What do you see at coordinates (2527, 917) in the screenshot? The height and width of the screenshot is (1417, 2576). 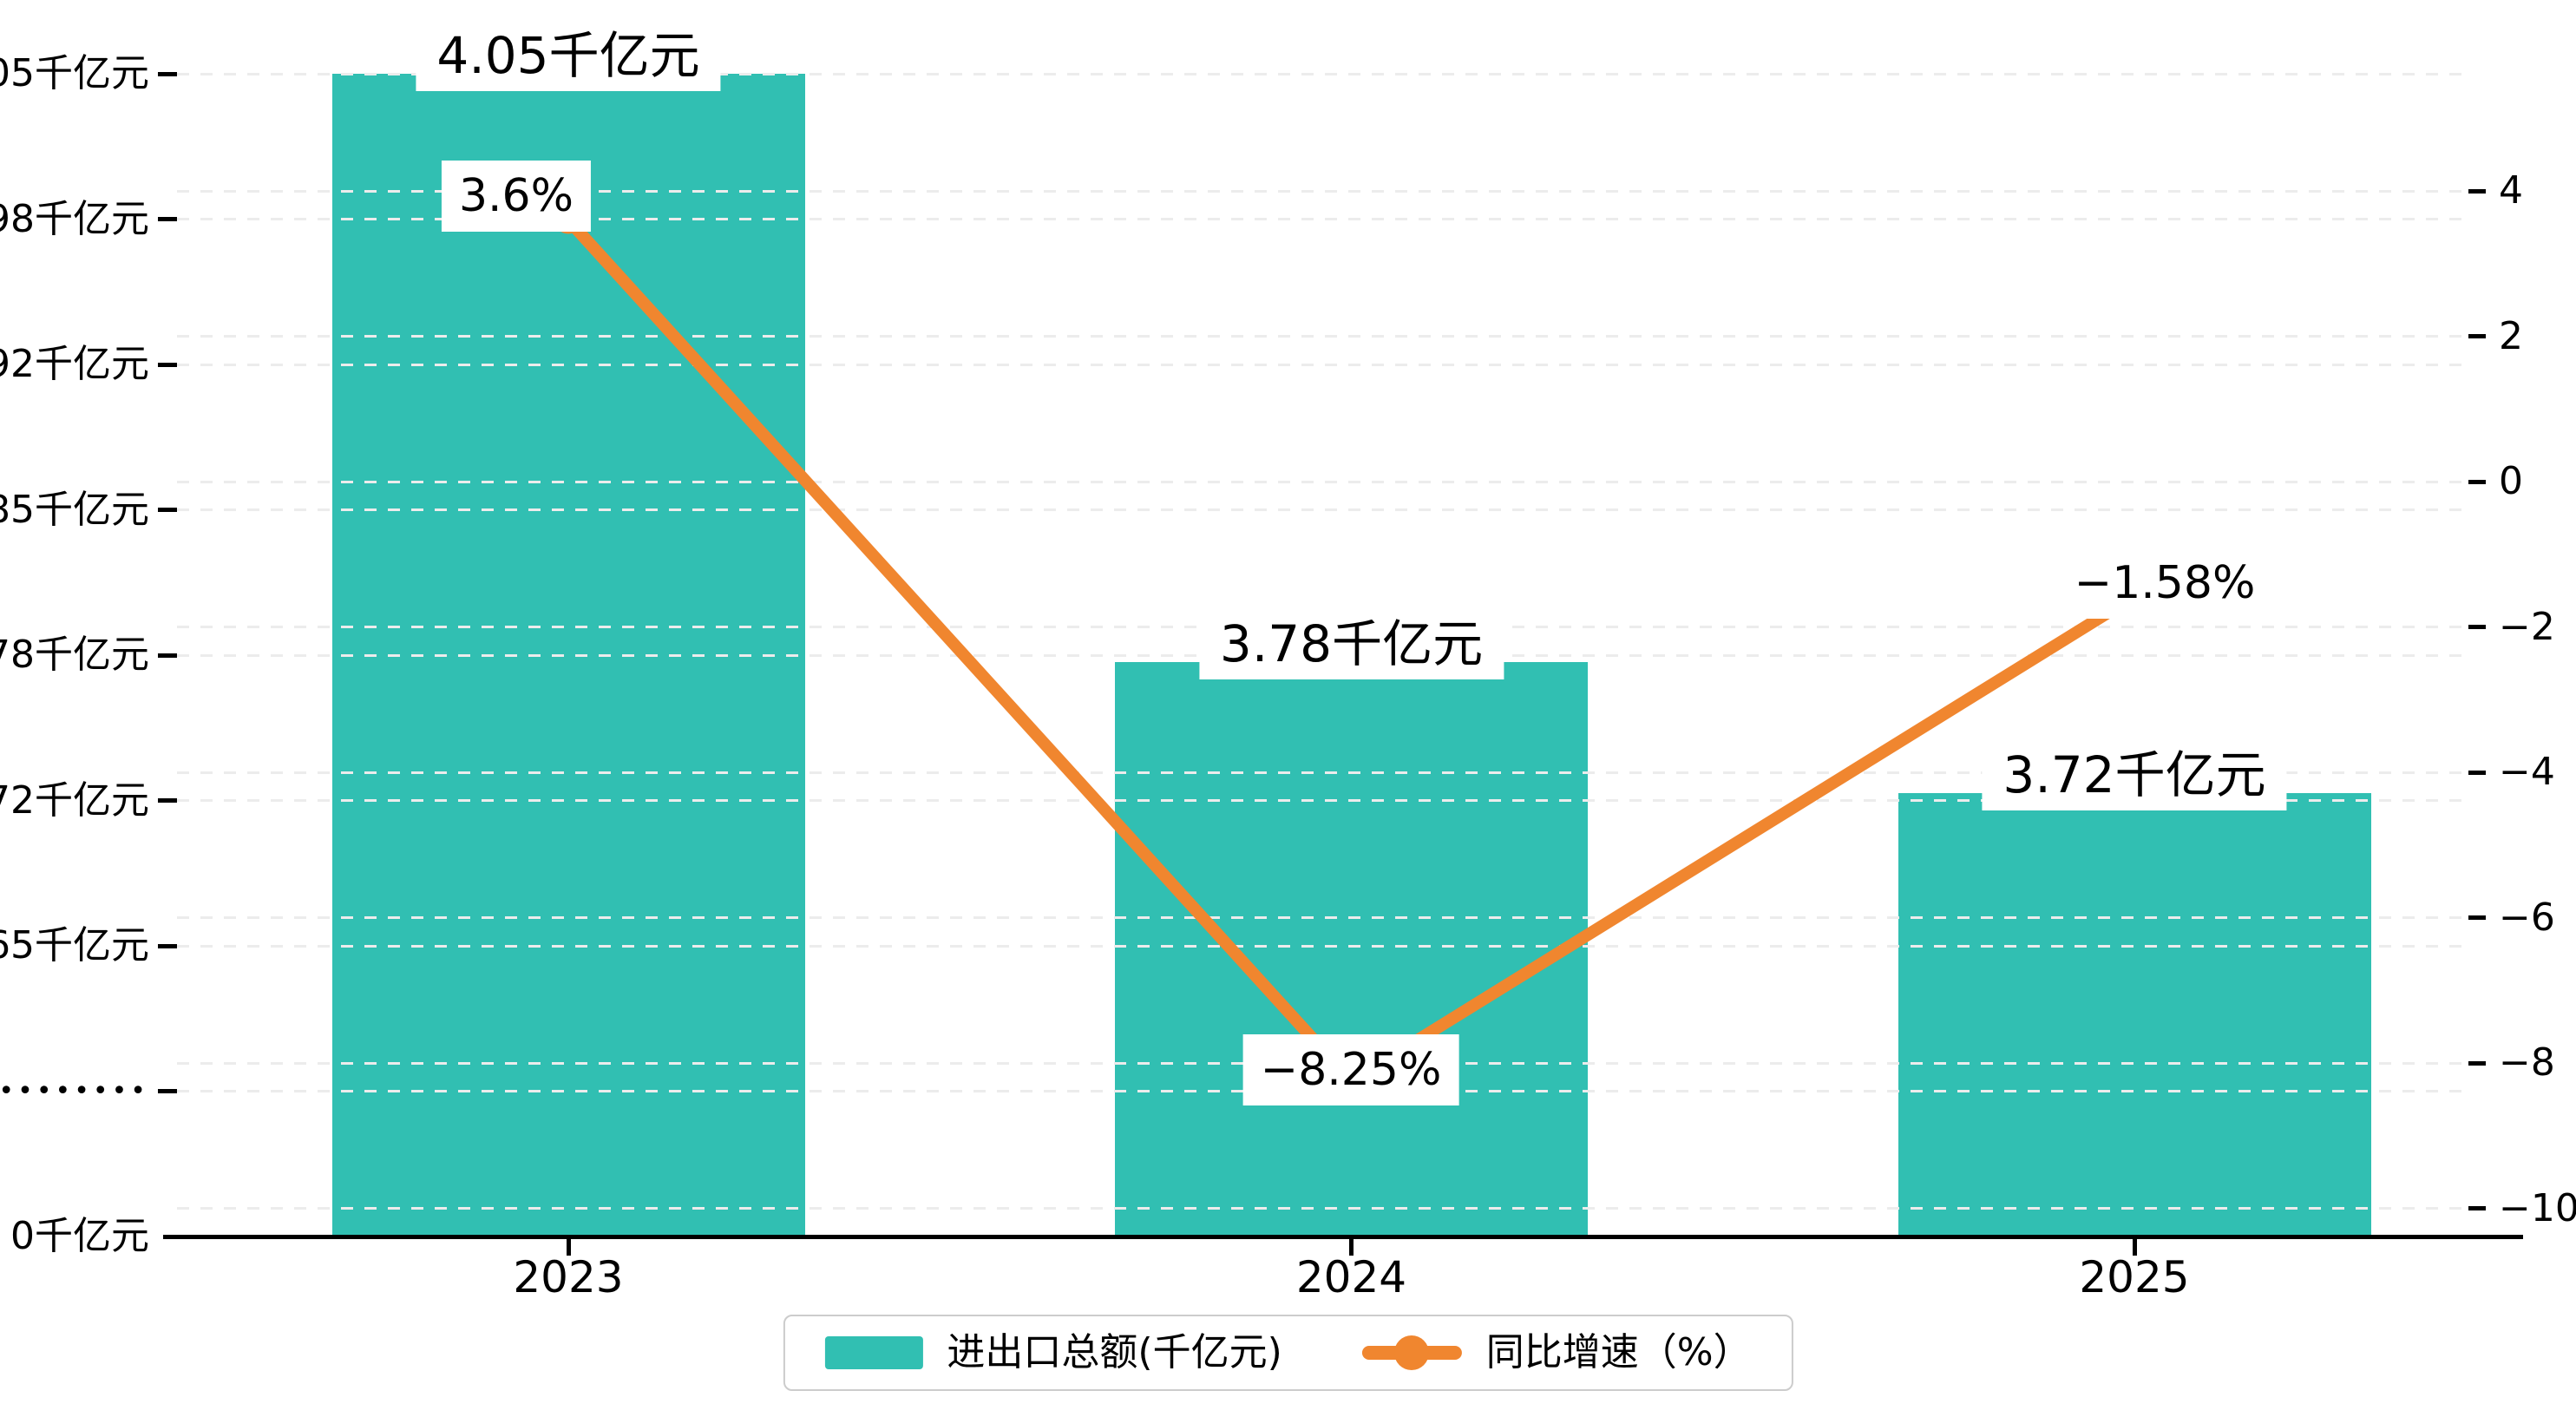 I see `right-axis-tick-label: −6` at bounding box center [2527, 917].